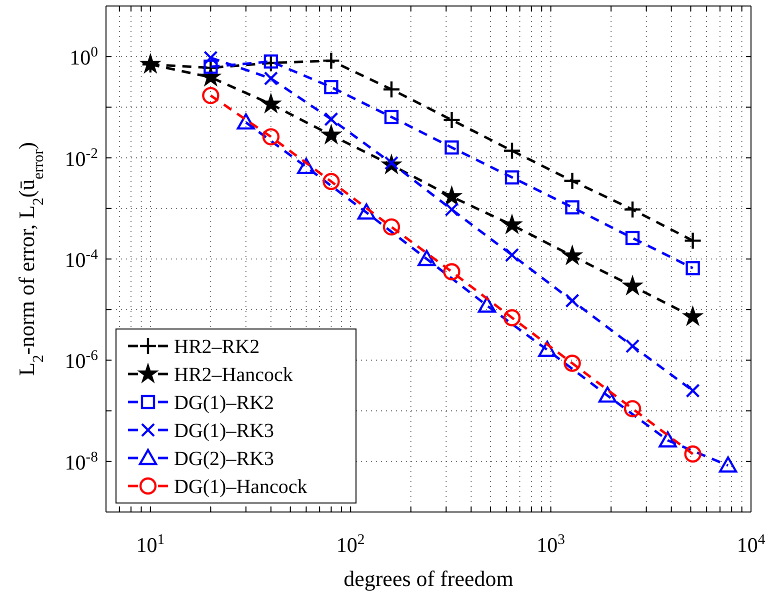 The height and width of the screenshot is (599, 768). Describe the element at coordinates (81, 259) in the screenshot. I see `y-tick-label: 10$^{-4}$` at that location.